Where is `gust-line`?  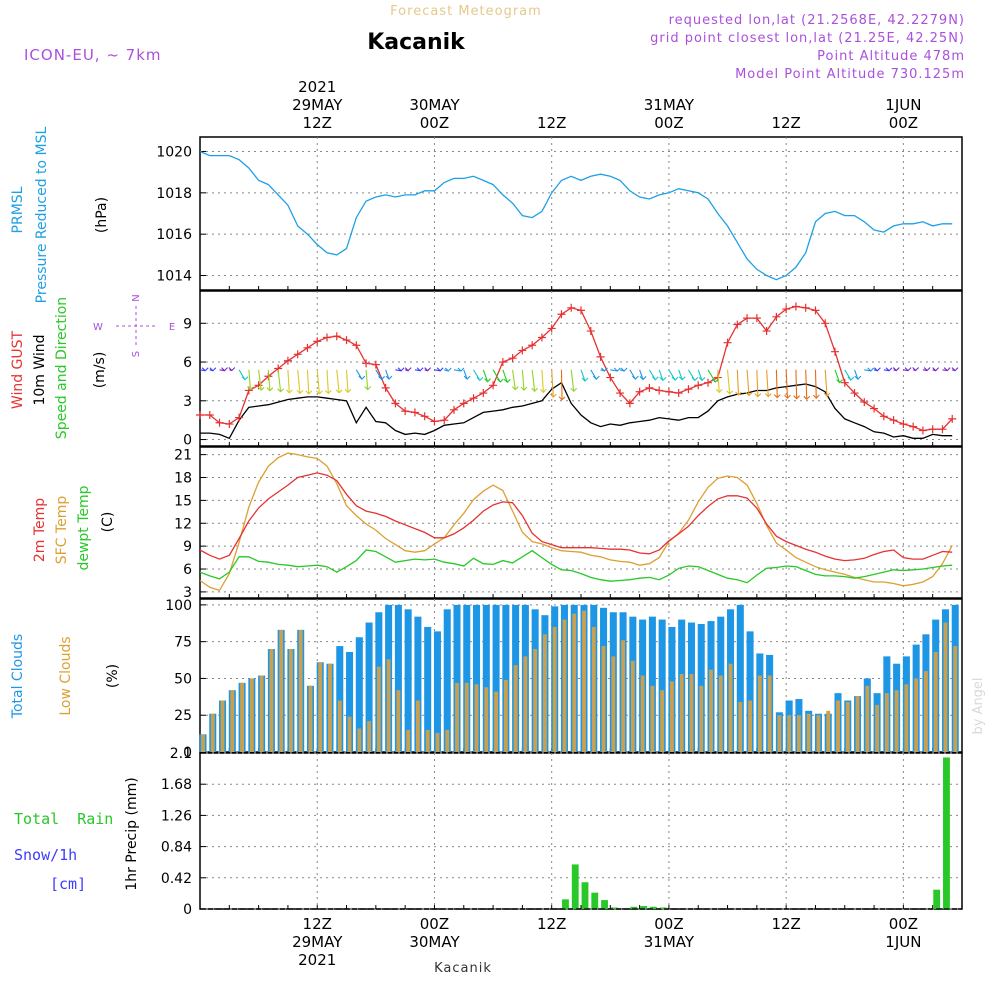 gust-line is located at coordinates (576, 368).